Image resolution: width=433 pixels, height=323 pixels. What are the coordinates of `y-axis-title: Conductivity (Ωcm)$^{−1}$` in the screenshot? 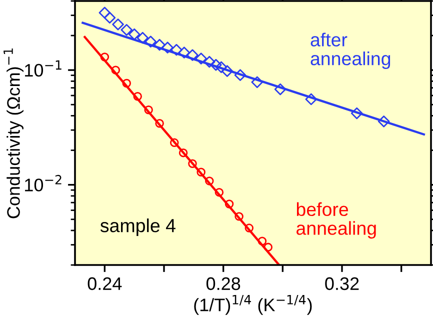 It's located at (14, 133).